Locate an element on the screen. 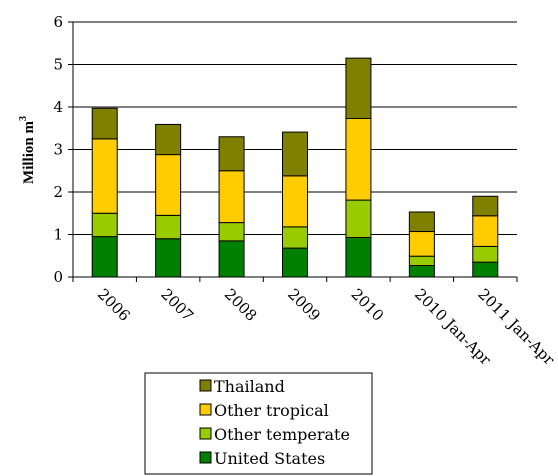 The height and width of the screenshot is (476, 558). y-axis-label-text: Million m is located at coordinates (29, 152).